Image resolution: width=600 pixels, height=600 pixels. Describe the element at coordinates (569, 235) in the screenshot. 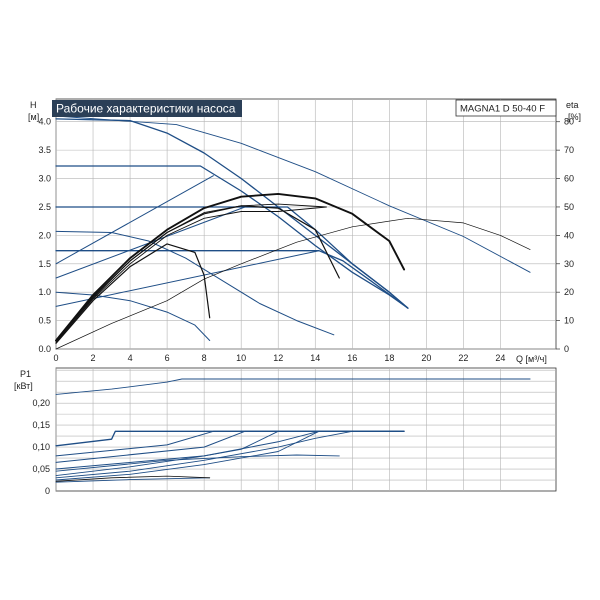

I see `eta-tick-label: 40` at that location.